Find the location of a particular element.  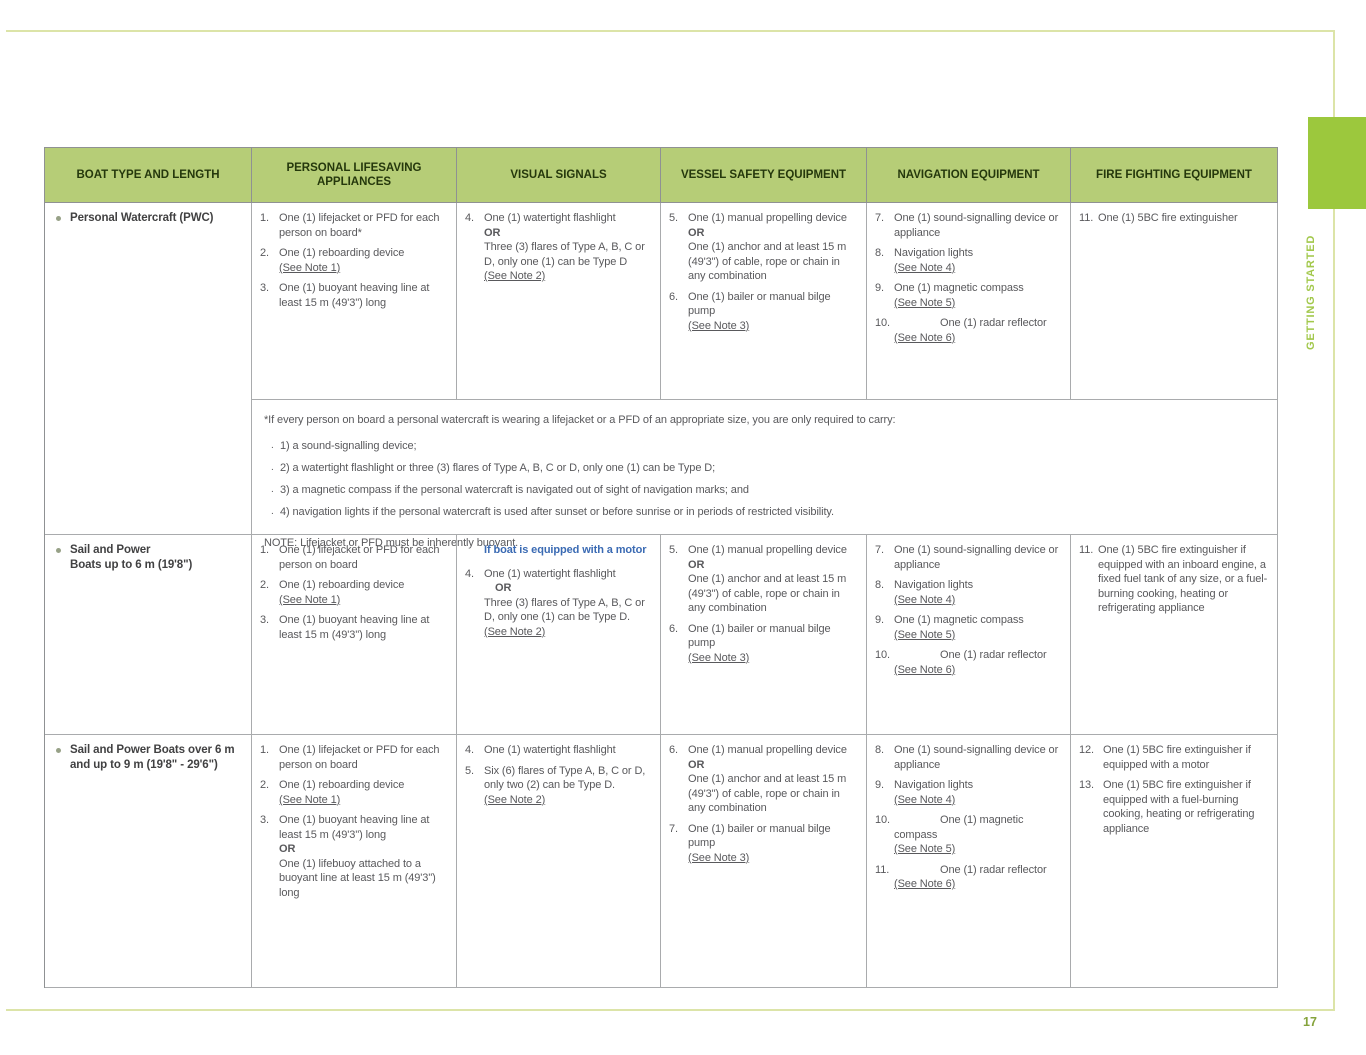

item-number is located at coordinates (474, 552).